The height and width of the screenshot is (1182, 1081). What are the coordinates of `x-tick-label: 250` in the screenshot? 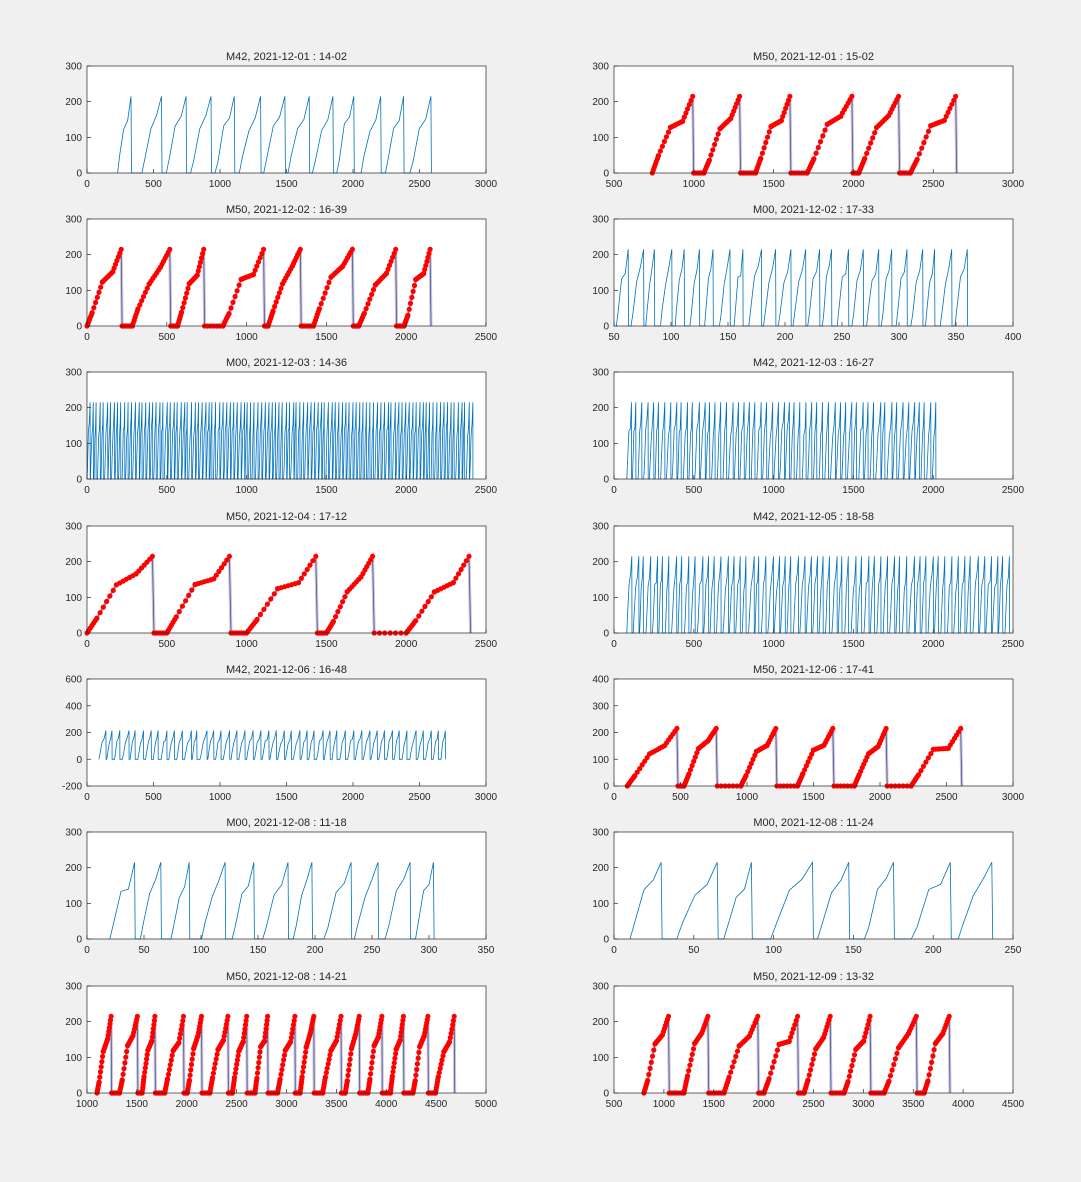 It's located at (1013, 950).